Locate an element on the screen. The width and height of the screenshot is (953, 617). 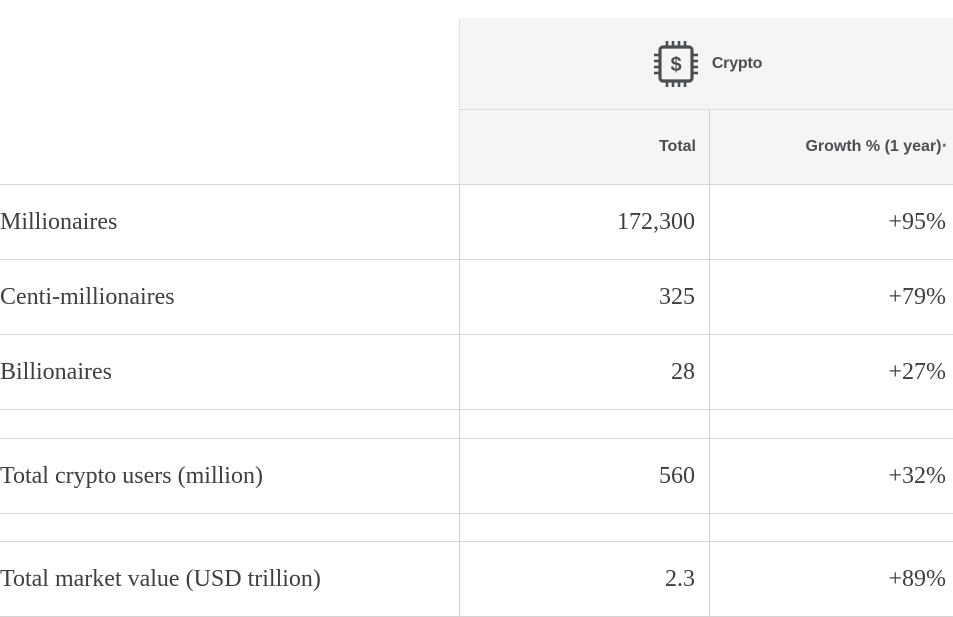
column-header-growth-label: Growth % (1 year) is located at coordinates (873, 146).